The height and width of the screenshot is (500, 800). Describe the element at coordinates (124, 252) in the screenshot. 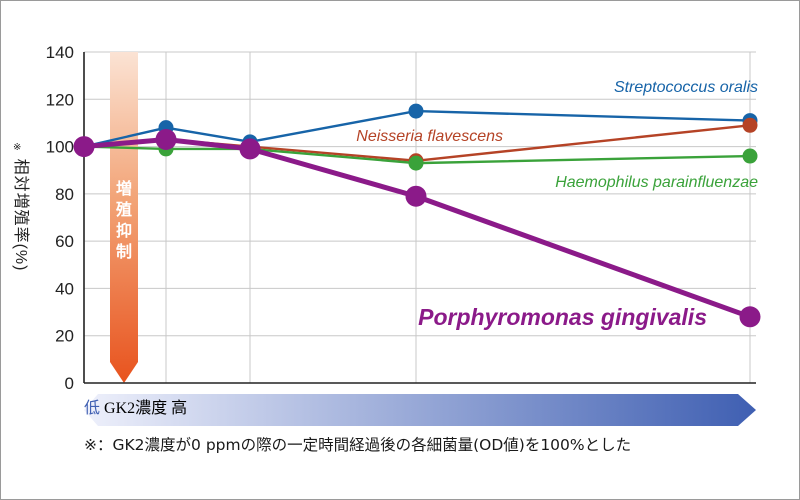

I see `inhibition-label-char: 制` at that location.